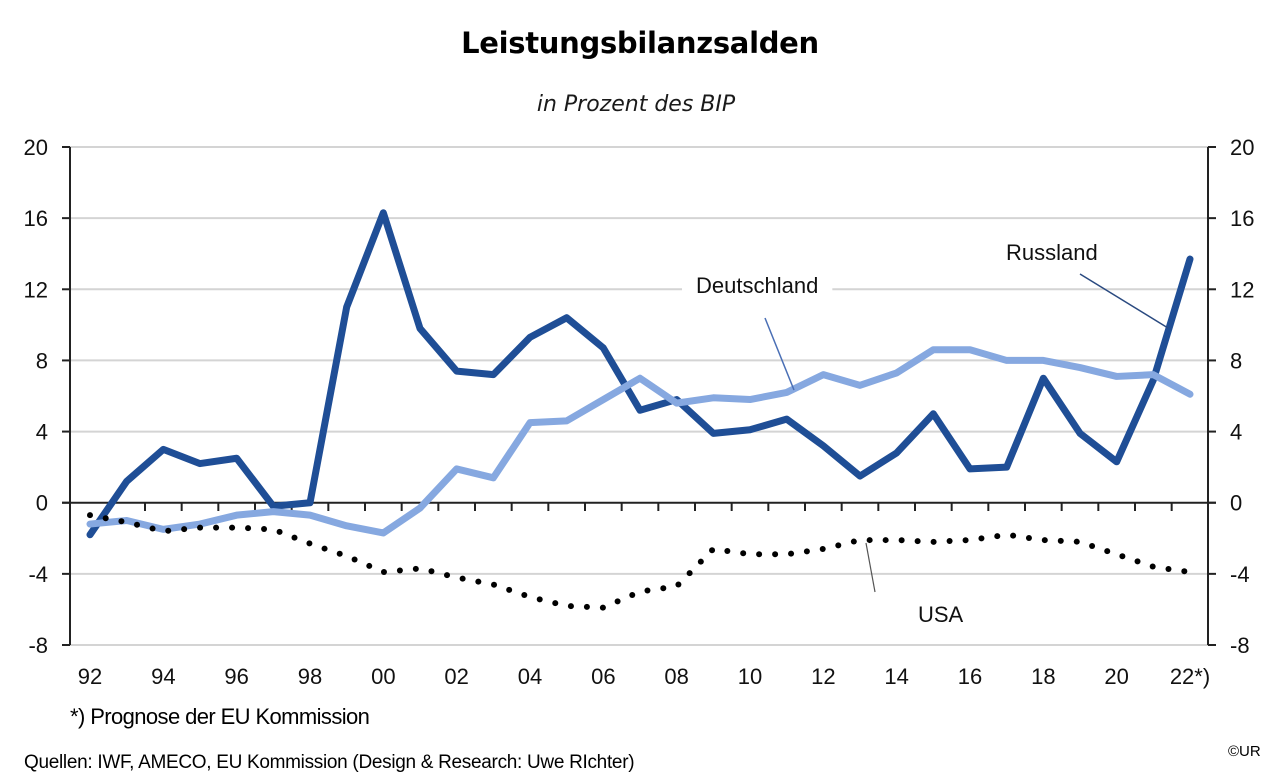  What do you see at coordinates (1190, 676) in the screenshot?
I see `x-tick-label: 22*)` at bounding box center [1190, 676].